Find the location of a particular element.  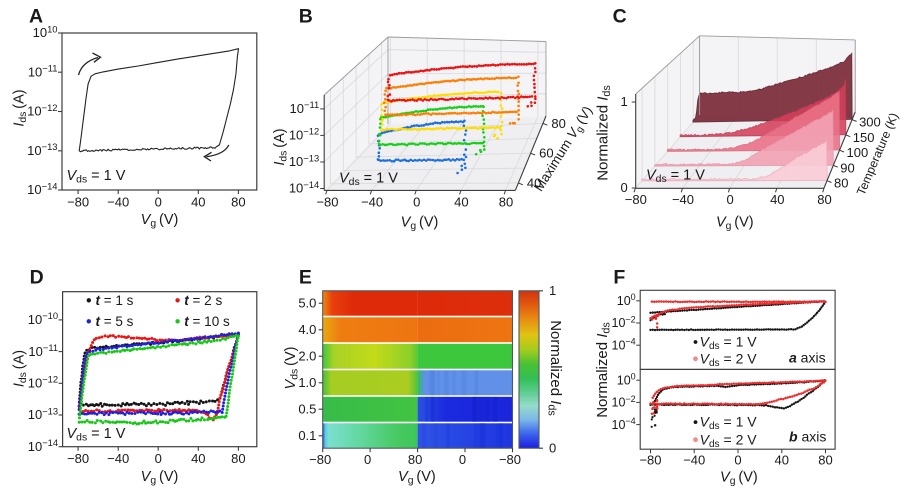

svg-text: B is located at coordinates (306, 16).